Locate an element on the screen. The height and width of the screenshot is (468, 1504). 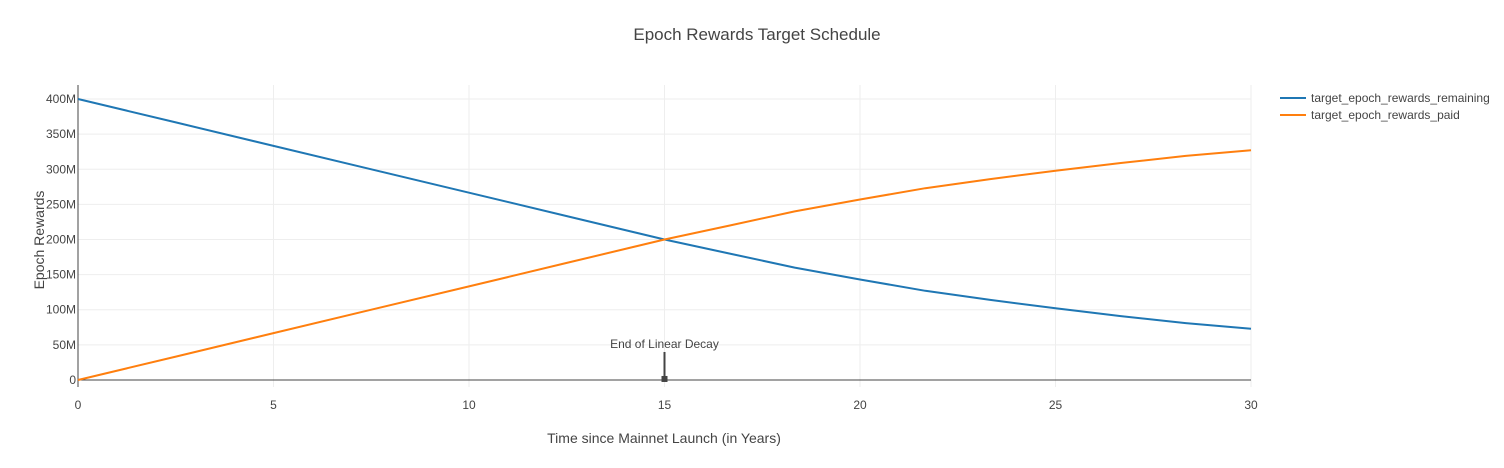
y-tick-label: 250M is located at coordinates (61, 204).